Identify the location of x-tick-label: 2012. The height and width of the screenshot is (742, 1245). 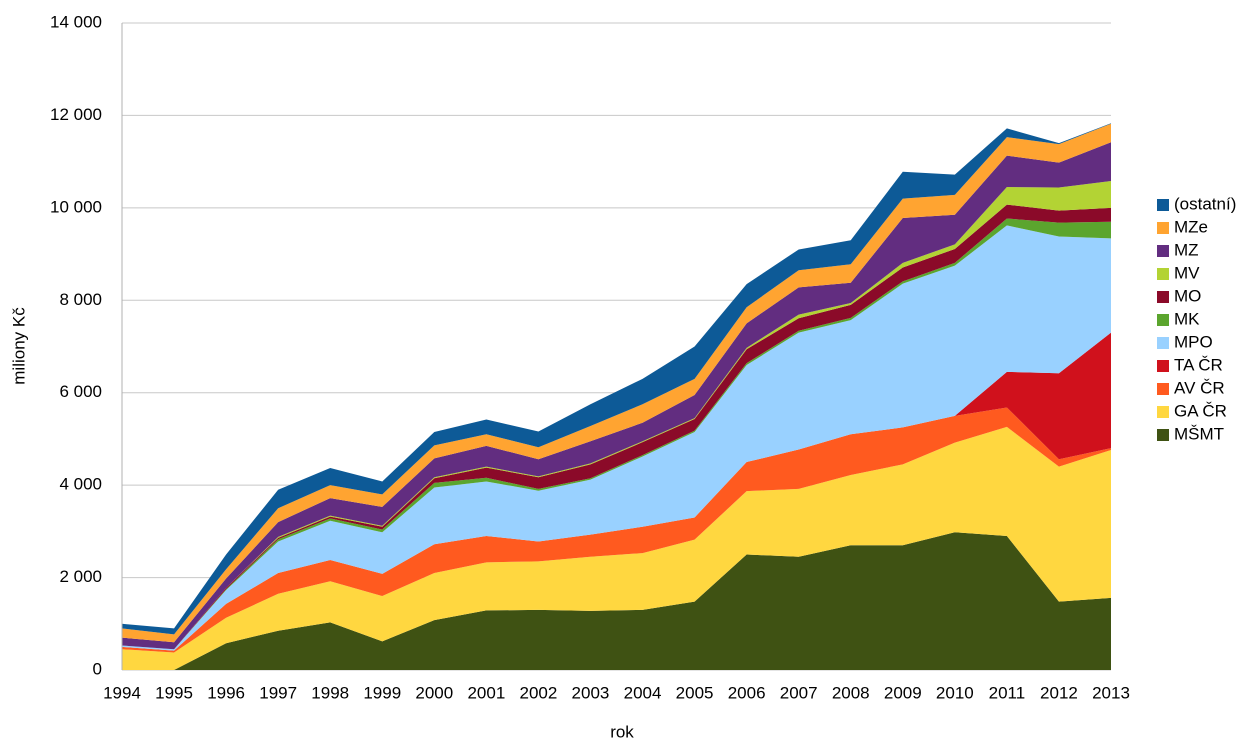
(1059, 692).